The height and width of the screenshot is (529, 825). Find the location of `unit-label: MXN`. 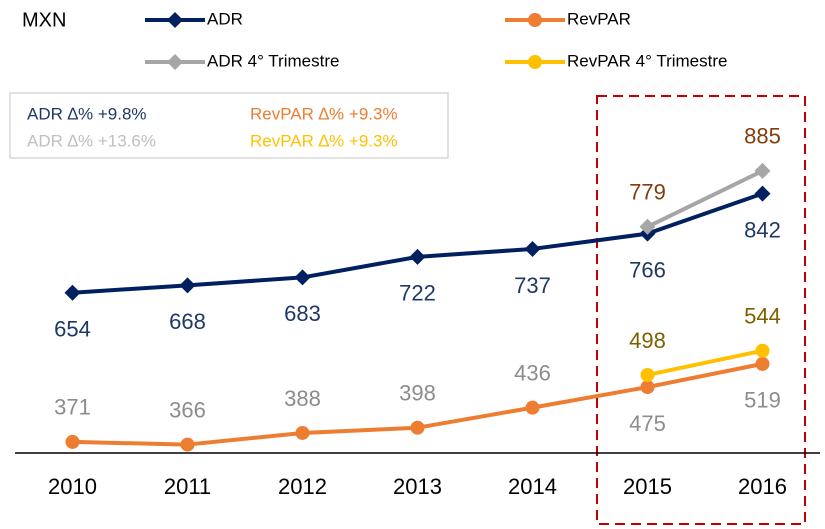

unit-label: MXN is located at coordinates (44, 20).